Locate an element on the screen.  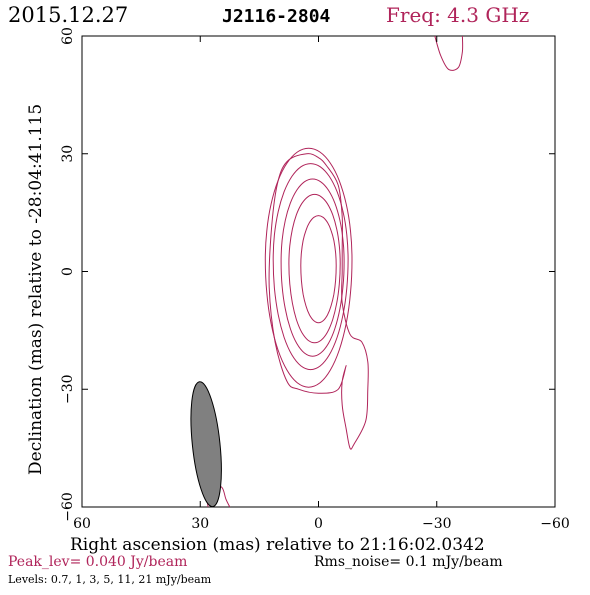
beam-ellipse is located at coordinates (206, 444).